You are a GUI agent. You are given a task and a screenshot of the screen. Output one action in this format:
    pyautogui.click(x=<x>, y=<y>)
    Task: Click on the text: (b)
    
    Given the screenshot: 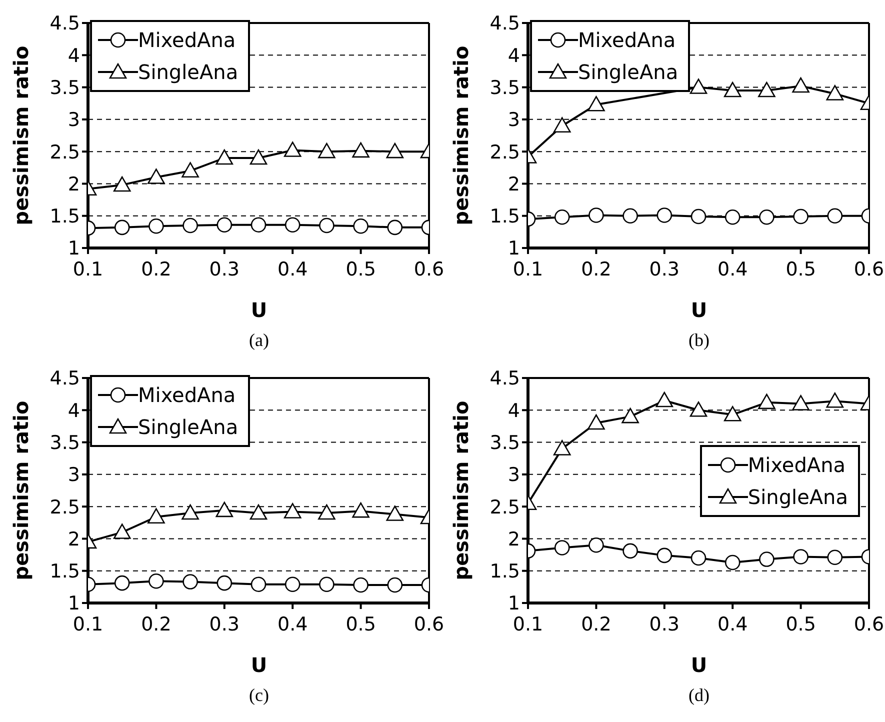 What is the action you would take?
    pyautogui.click(x=699, y=340)
    